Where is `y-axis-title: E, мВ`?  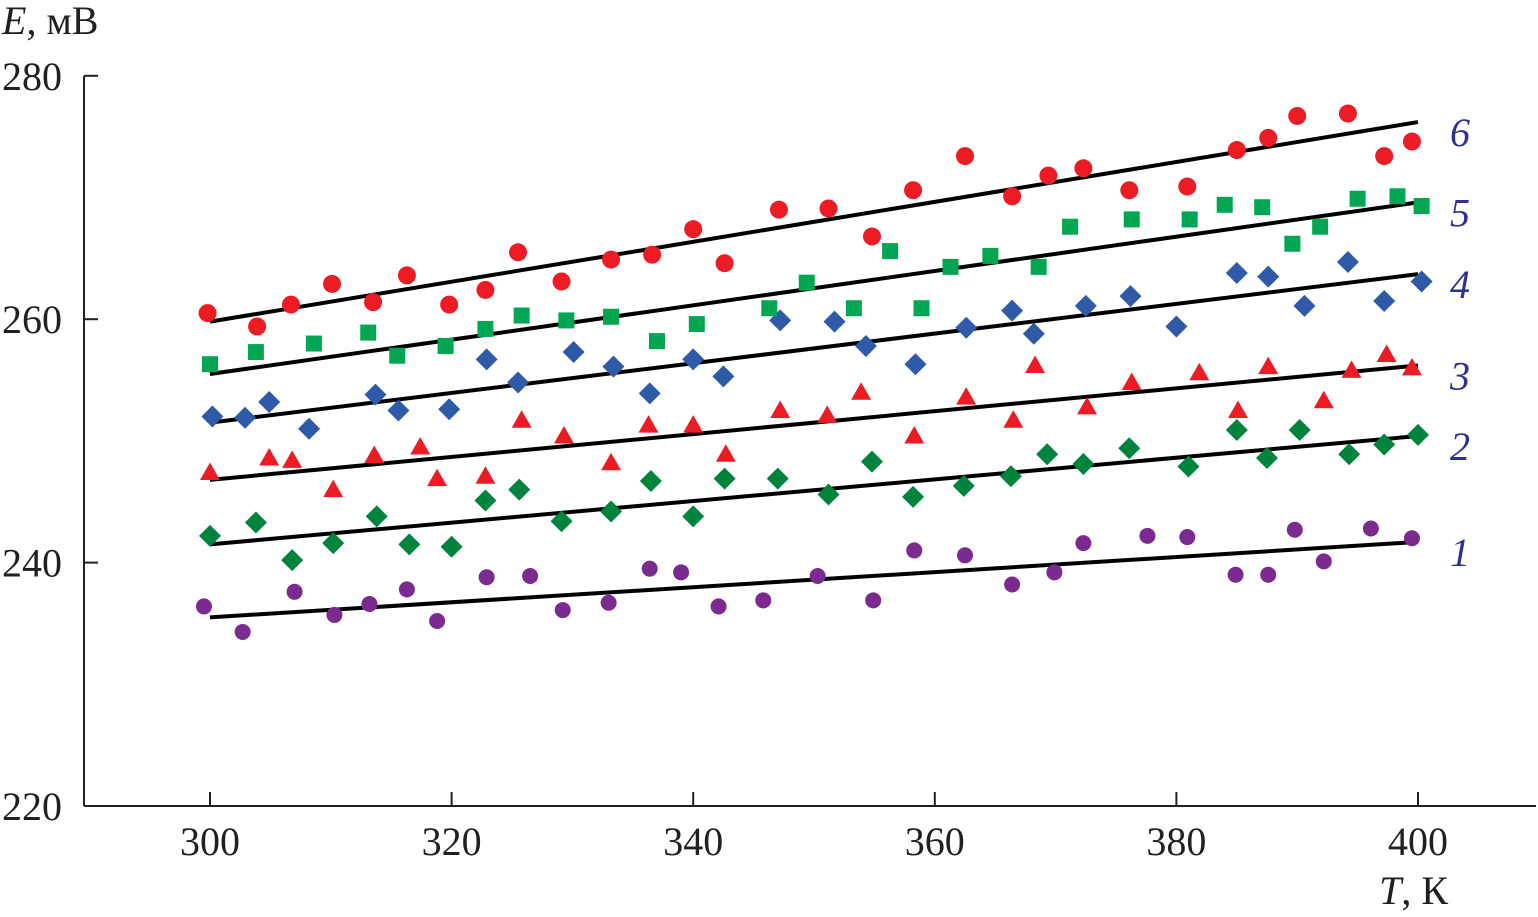
y-axis-title: E, мВ is located at coordinates (49, 21).